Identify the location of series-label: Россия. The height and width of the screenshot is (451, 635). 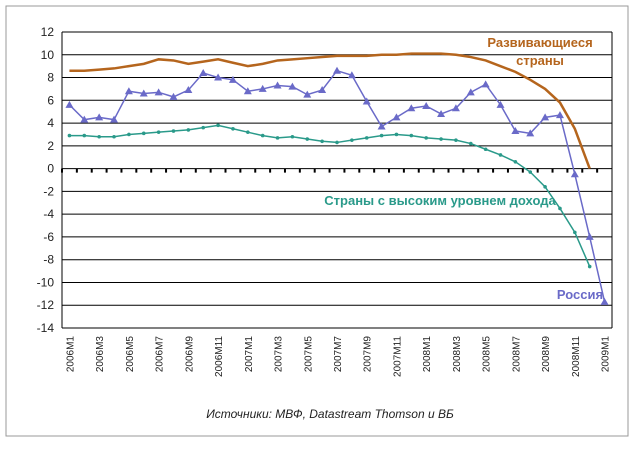
(580, 294).